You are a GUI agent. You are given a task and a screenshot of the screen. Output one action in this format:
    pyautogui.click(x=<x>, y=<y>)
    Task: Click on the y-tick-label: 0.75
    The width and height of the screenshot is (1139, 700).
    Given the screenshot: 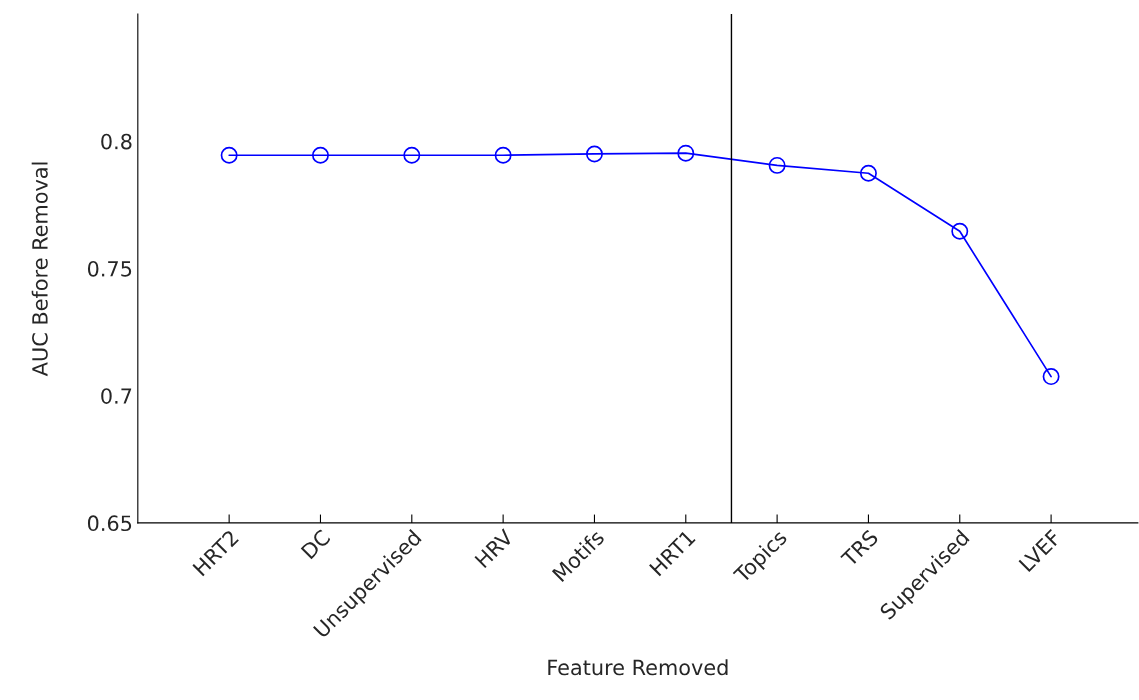 What is the action you would take?
    pyautogui.click(x=109, y=268)
    